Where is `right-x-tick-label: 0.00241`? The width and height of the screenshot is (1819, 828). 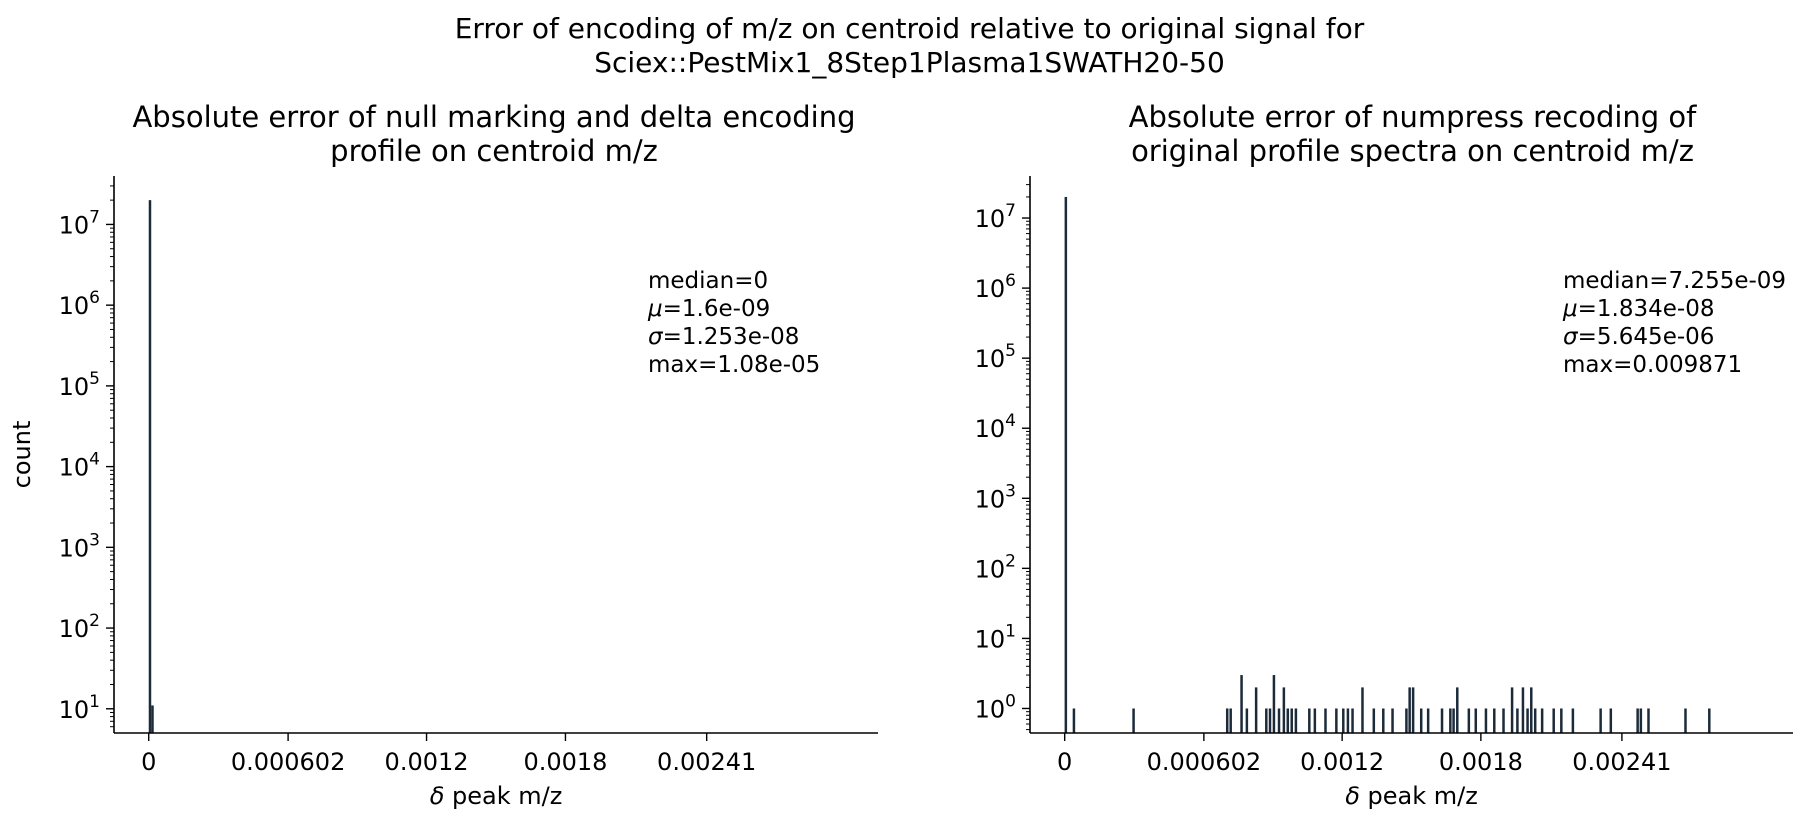 right-x-tick-label: 0.00241 is located at coordinates (1621, 762).